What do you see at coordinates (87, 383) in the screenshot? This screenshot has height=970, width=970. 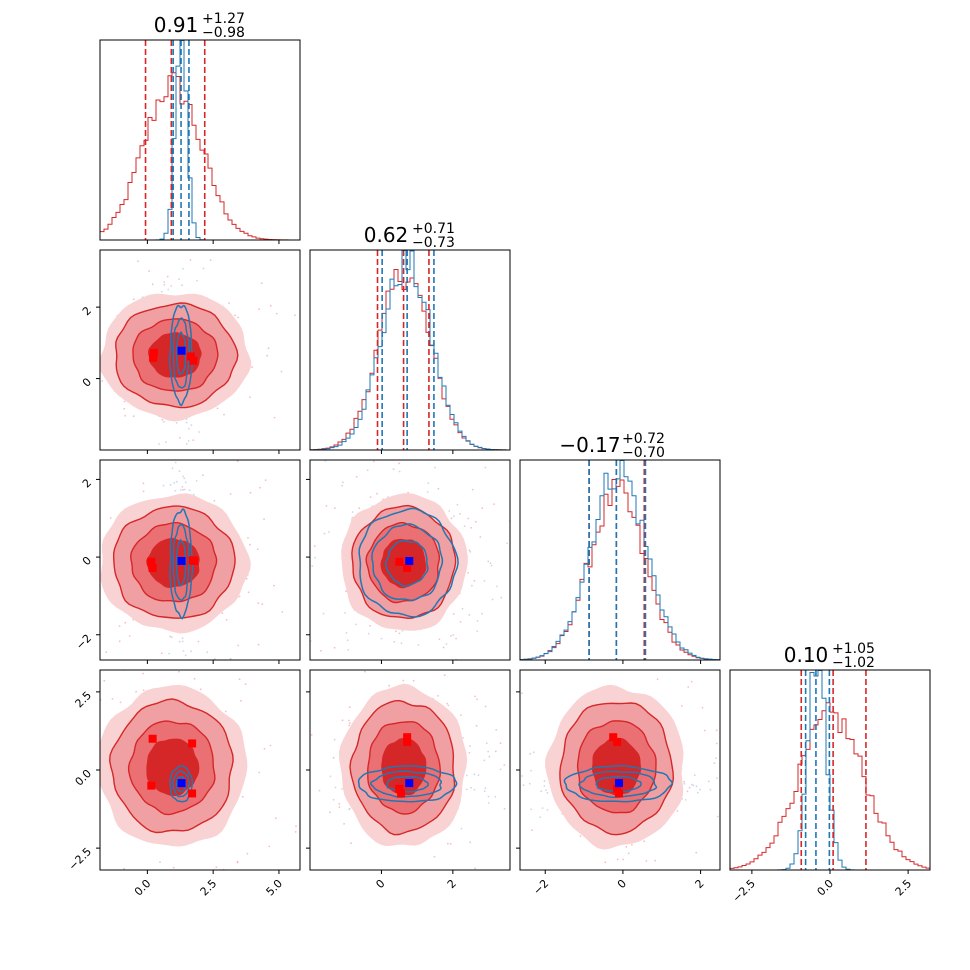 I see `y-tick-label: 0` at bounding box center [87, 383].